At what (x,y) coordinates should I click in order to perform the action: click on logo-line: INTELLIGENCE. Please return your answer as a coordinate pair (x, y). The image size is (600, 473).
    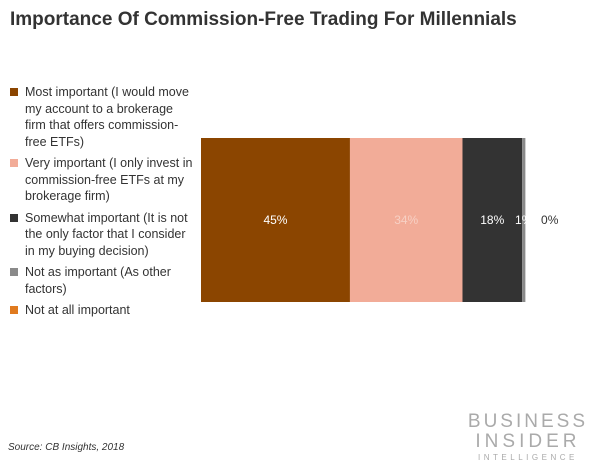
    Looking at the image, I should click on (528, 457).